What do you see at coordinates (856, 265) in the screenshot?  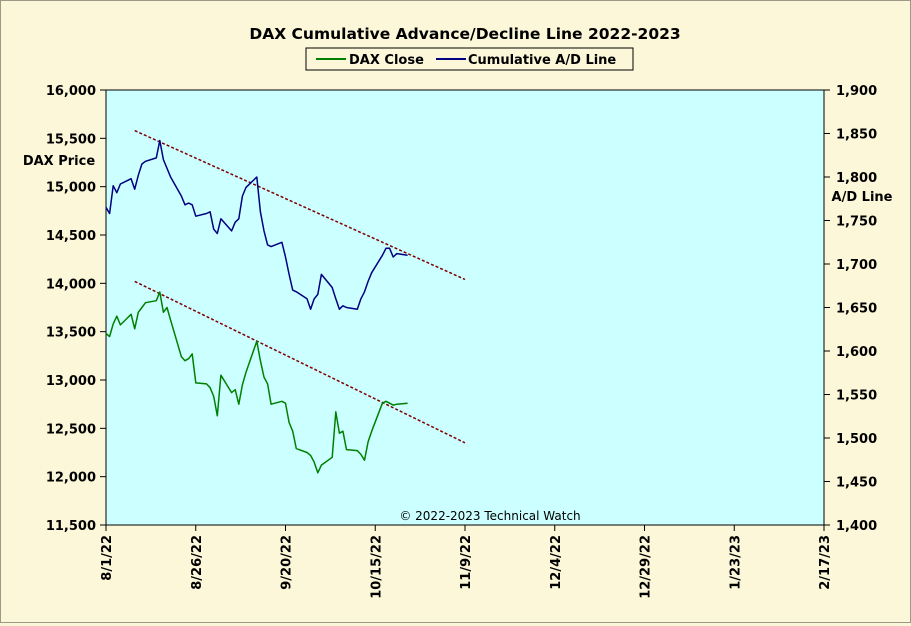 I see `y-tick-label-right: 1,700` at bounding box center [856, 265].